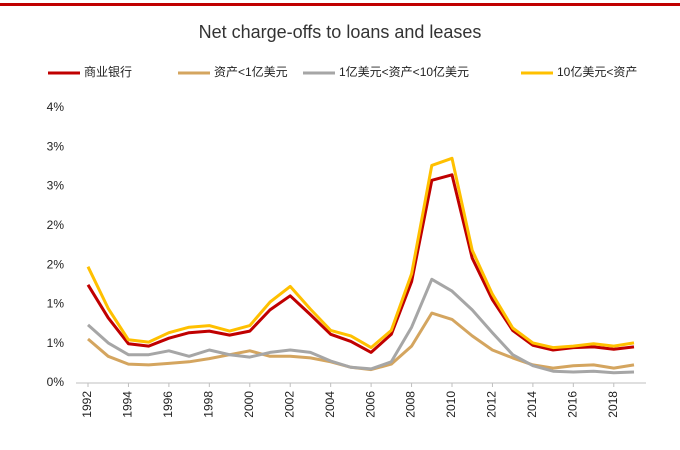  What do you see at coordinates (56, 382) in the screenshot?
I see `y-tick-label: 0%` at bounding box center [56, 382].